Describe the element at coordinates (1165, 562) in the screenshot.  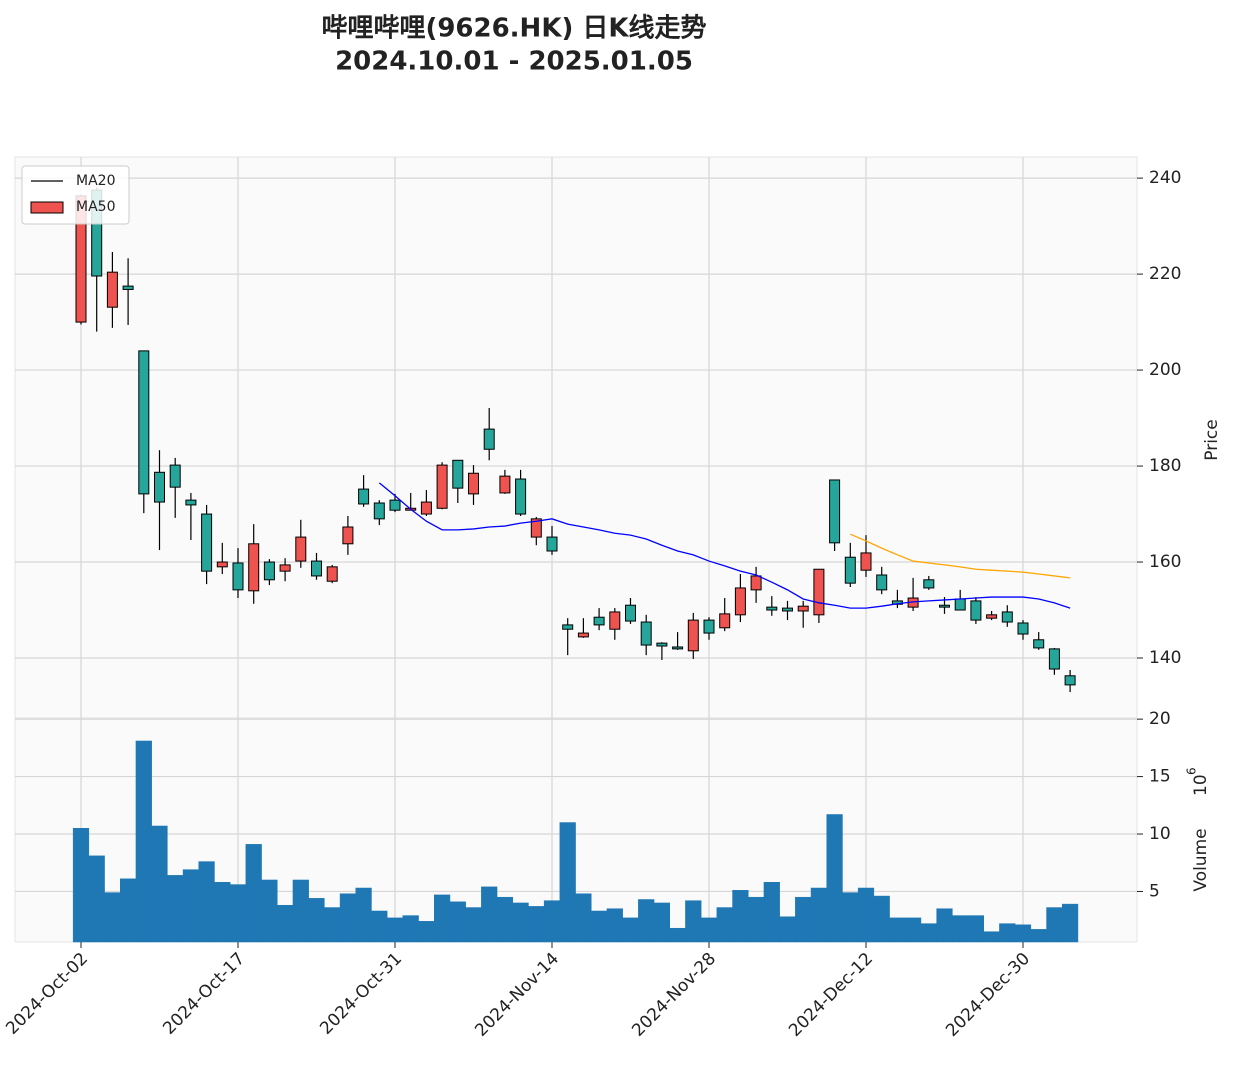
I see `y-tick-label: 160` at that location.